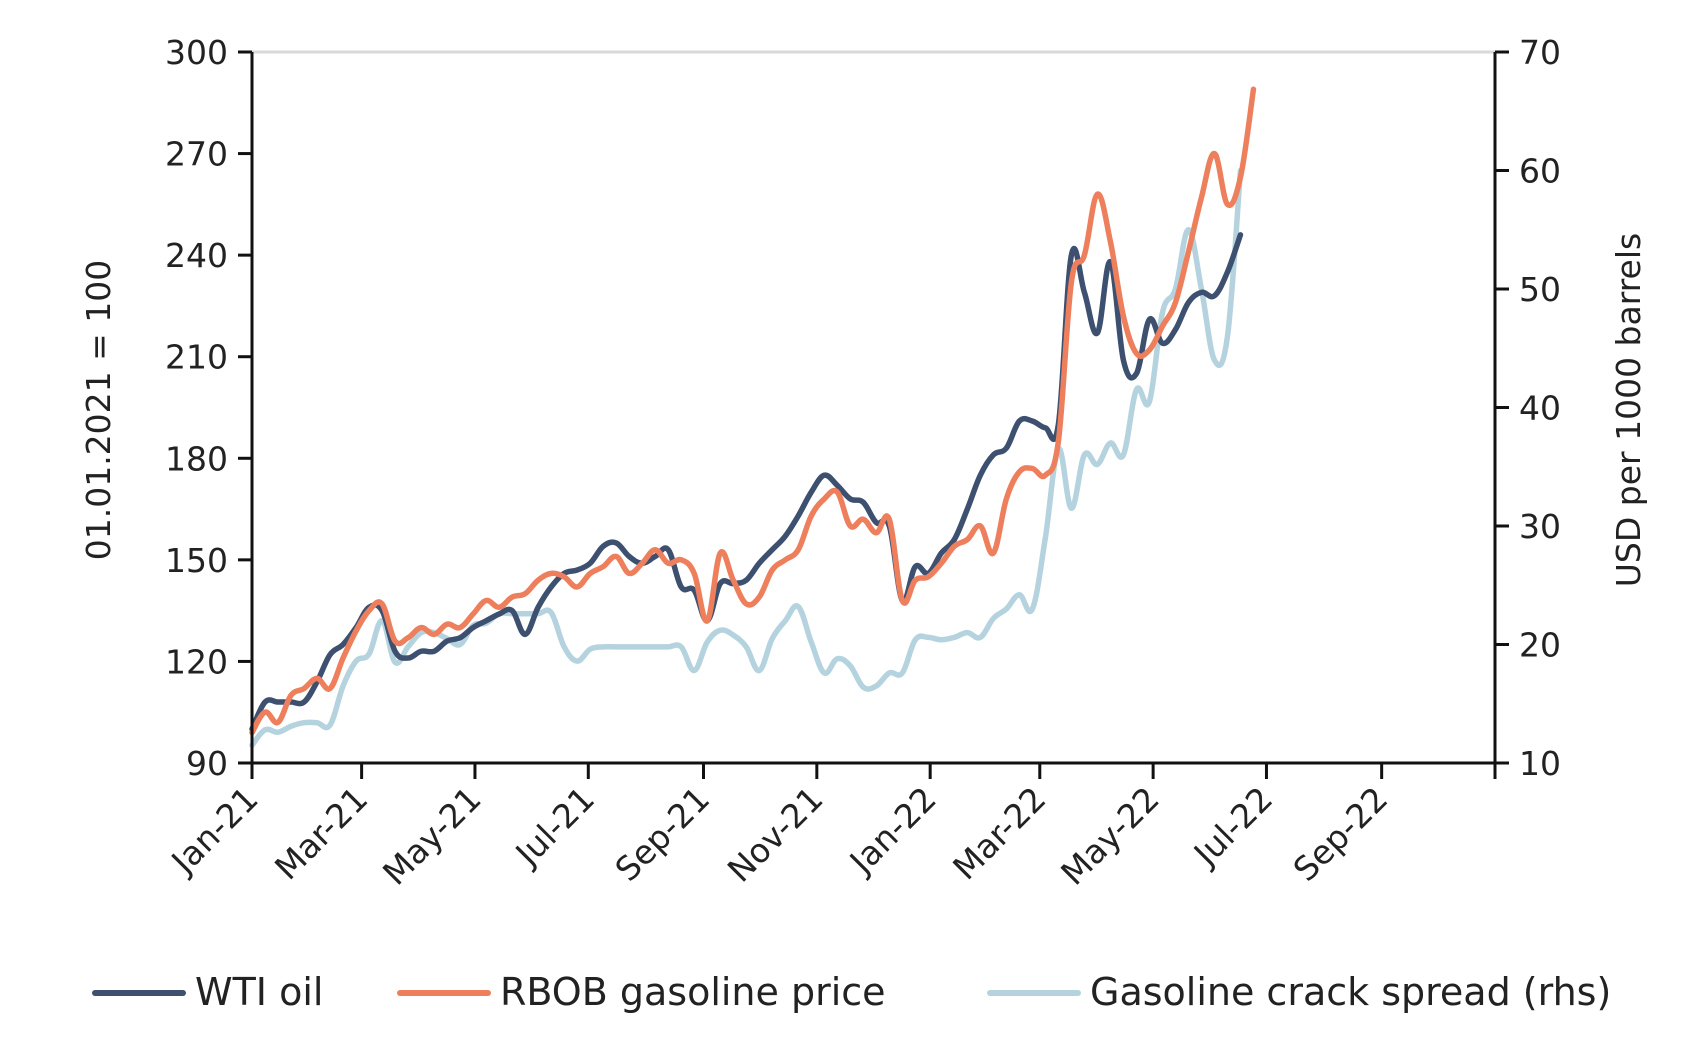 The image size is (1689, 1043). I want to click on y-right-tick-label: 40, so click(1540, 408).